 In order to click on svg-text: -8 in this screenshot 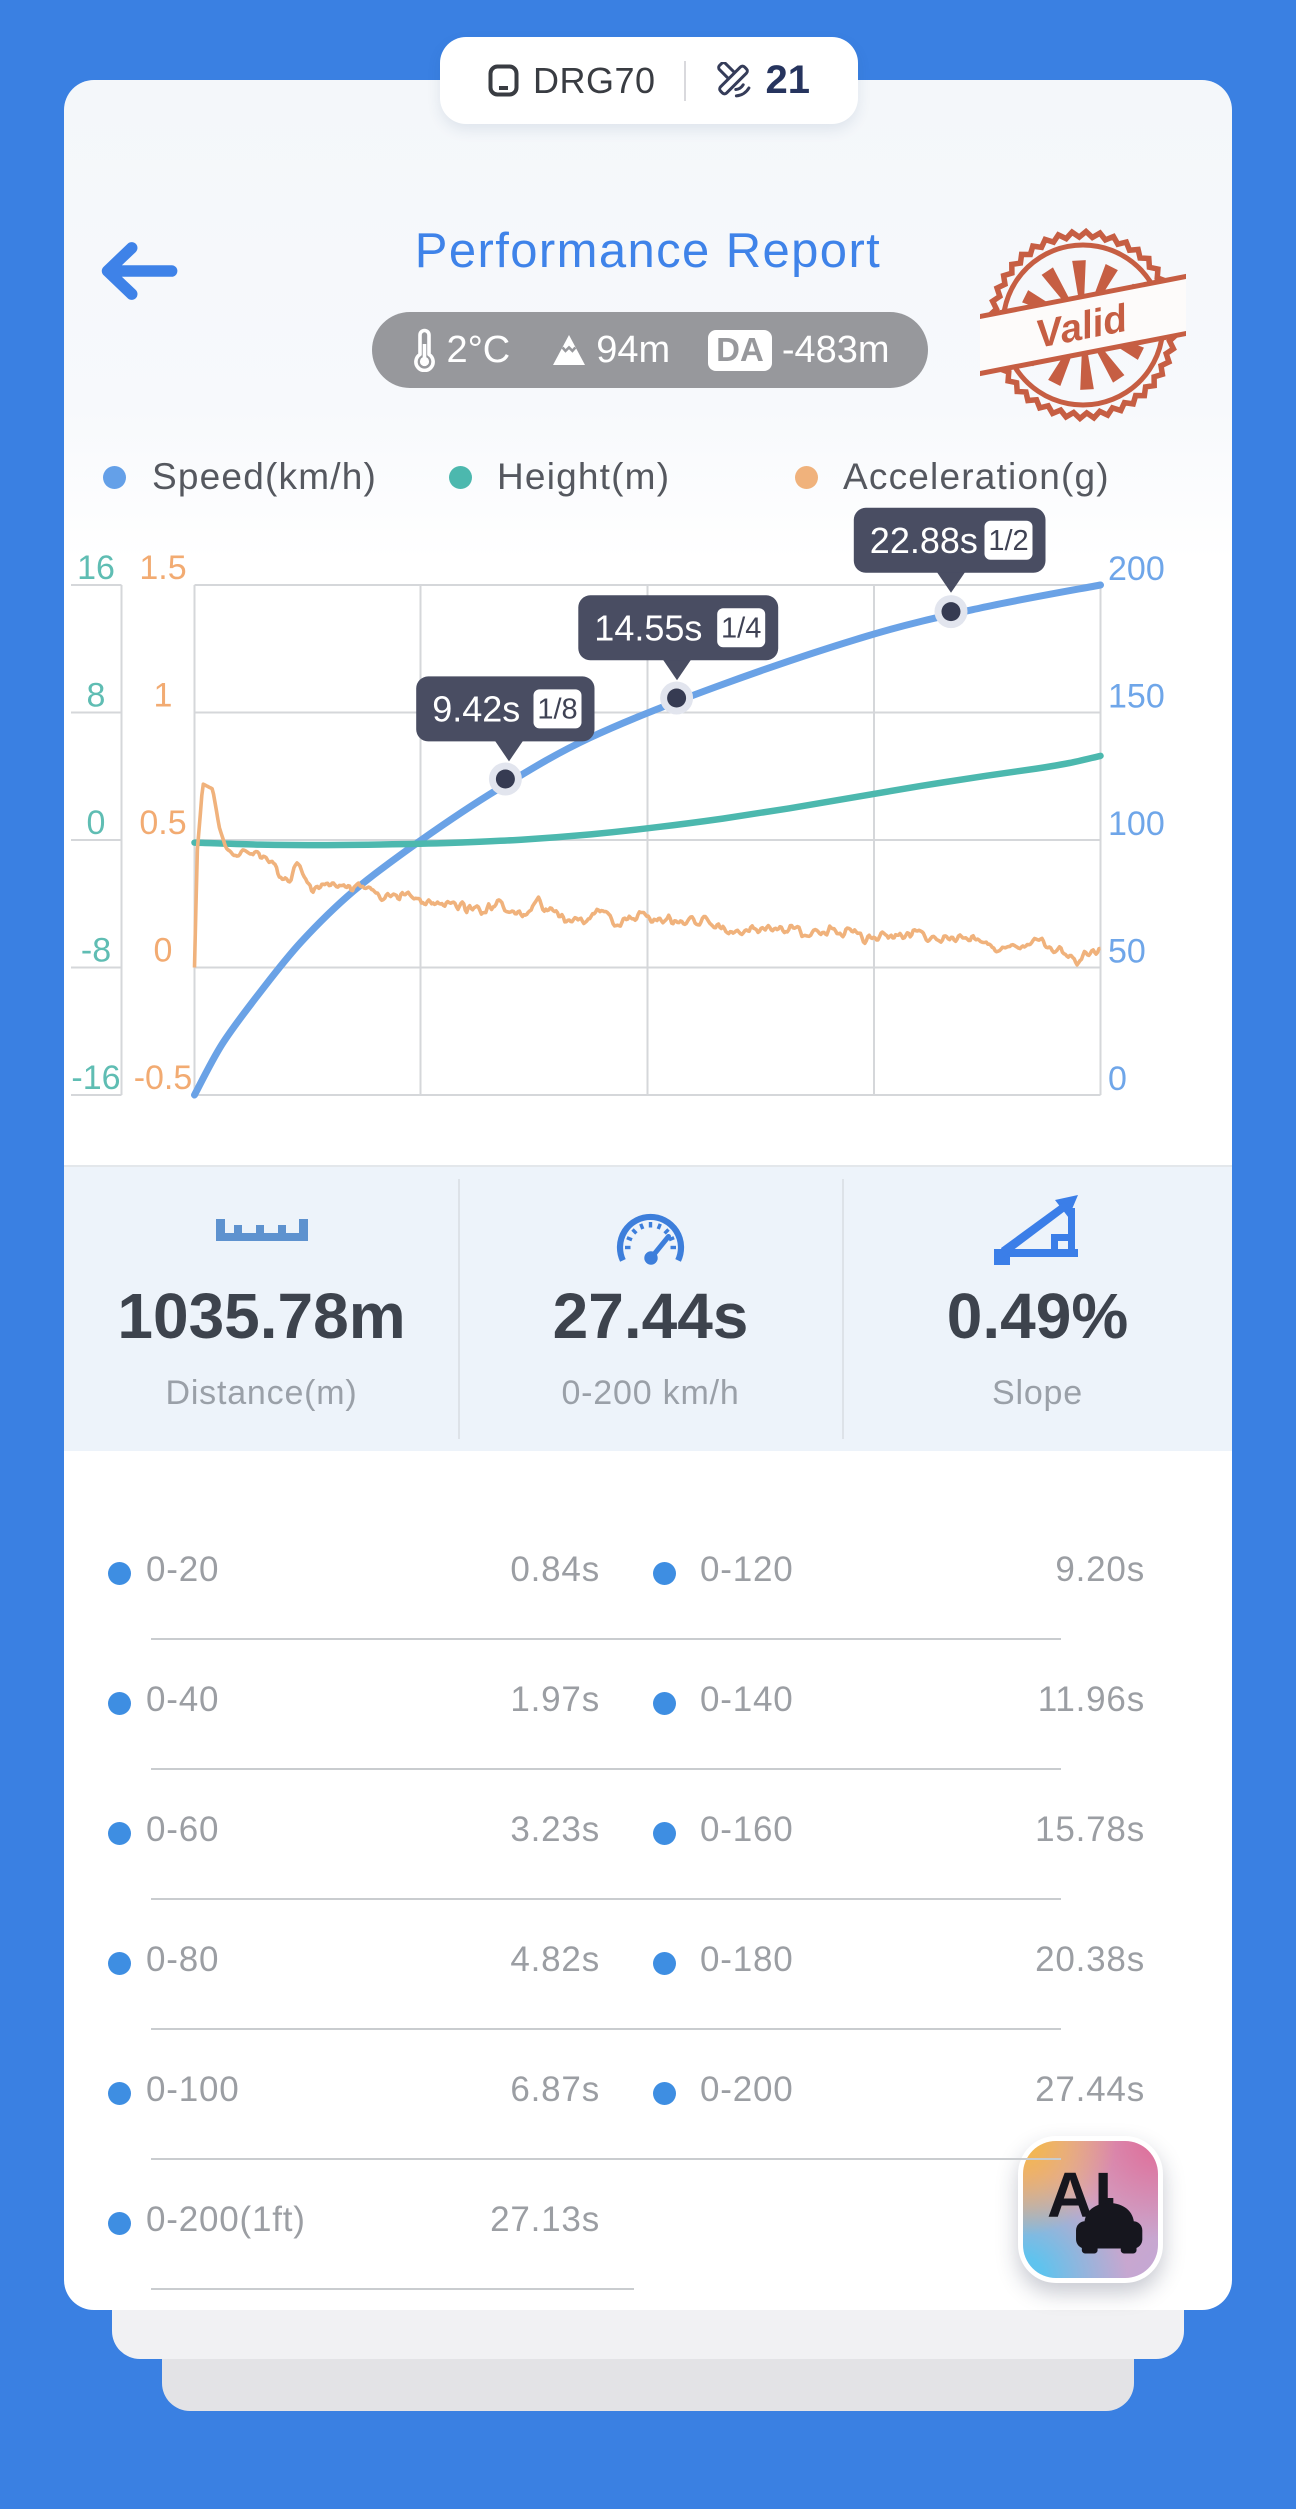, I will do `click(96, 951)`.